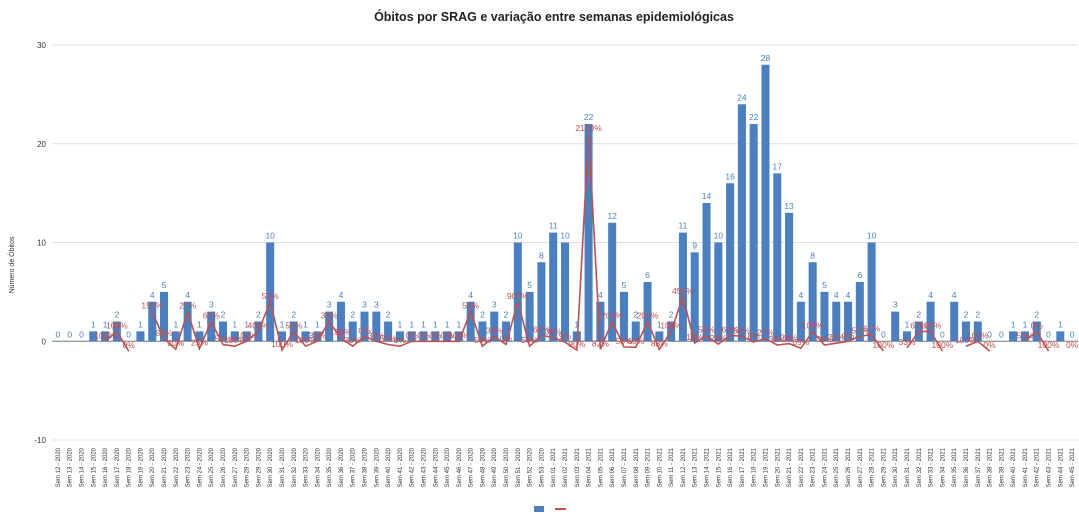  I want to click on x-tick-label: Sem 22 - 2021, so click(802, 467).